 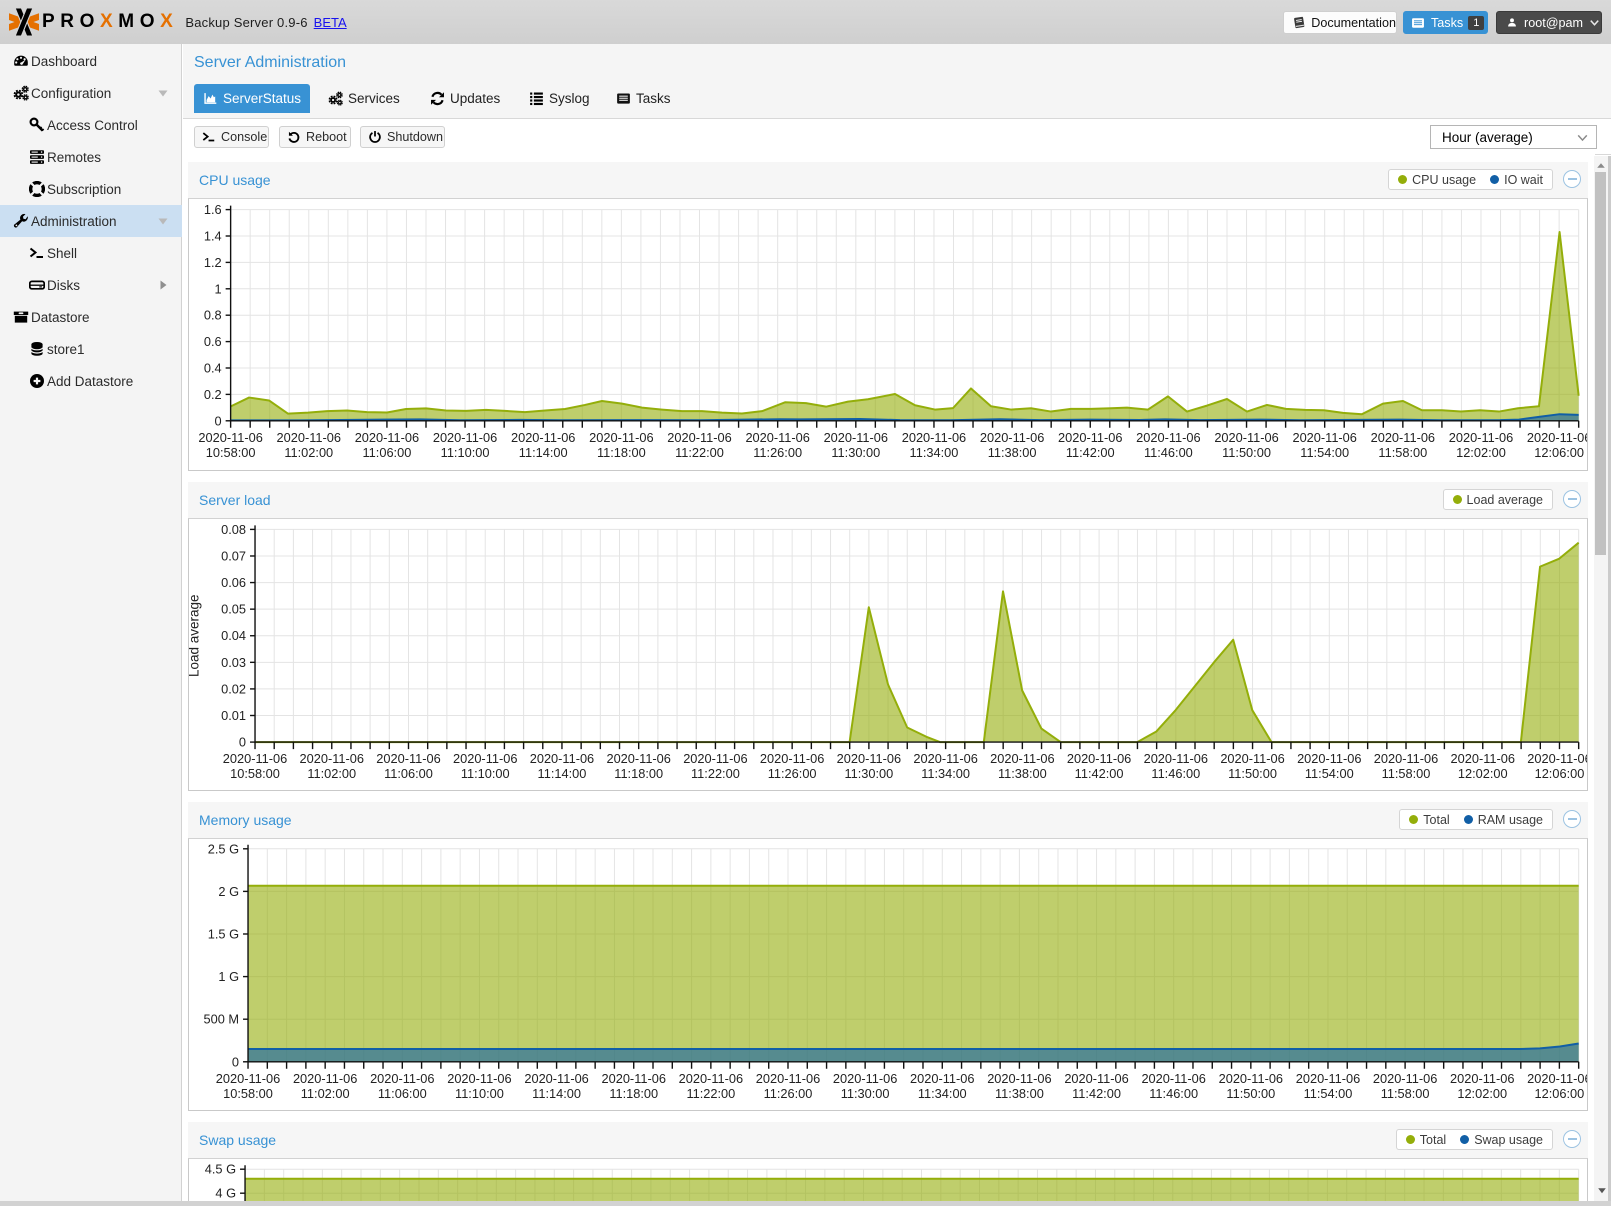 What do you see at coordinates (855, 452) in the screenshot?
I see `svg-text: 11:30:00` at bounding box center [855, 452].